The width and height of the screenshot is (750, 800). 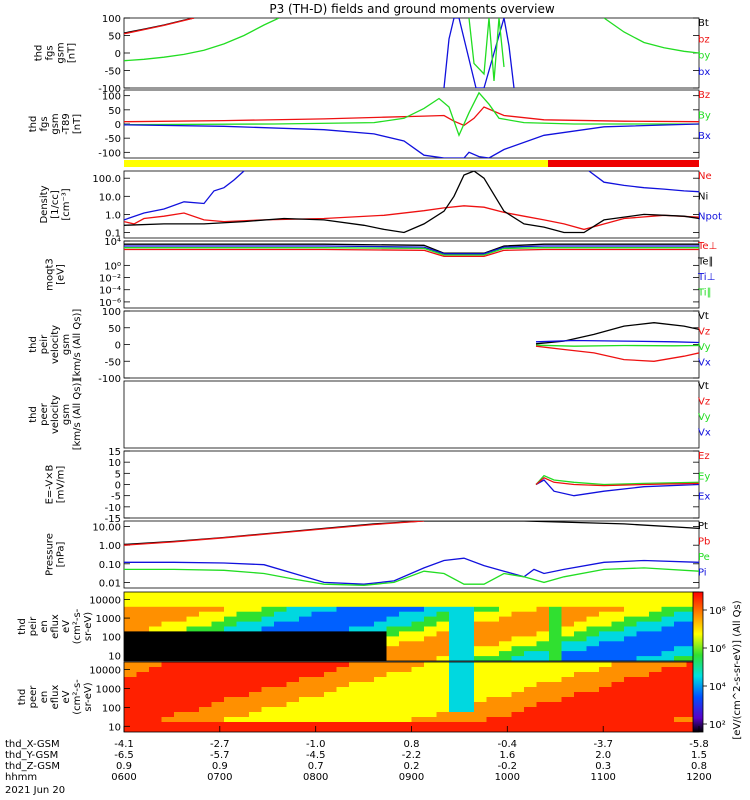 What do you see at coordinates (32, 766) in the screenshot?
I see `time-axis-row-label: thd_Z-GSM` at bounding box center [32, 766].